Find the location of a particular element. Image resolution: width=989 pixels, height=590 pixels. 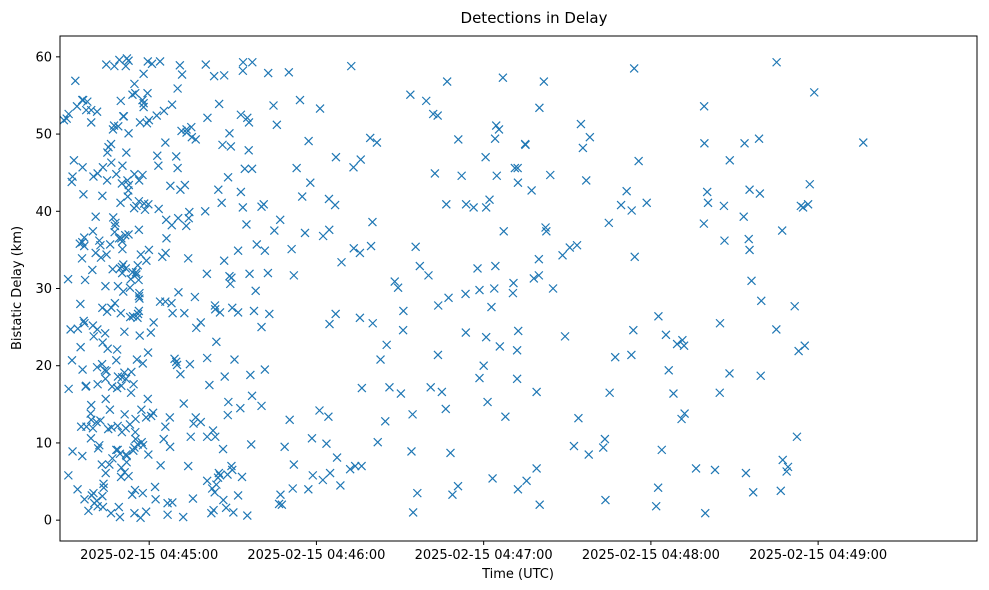

x-axis-label: Time (UTC) is located at coordinates (517, 574).